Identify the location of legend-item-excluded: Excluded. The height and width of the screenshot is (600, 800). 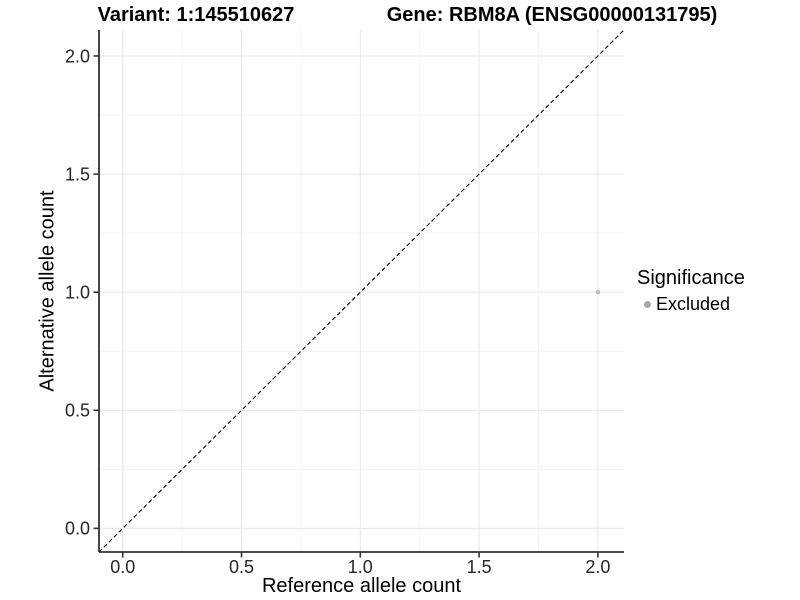
(691, 304).